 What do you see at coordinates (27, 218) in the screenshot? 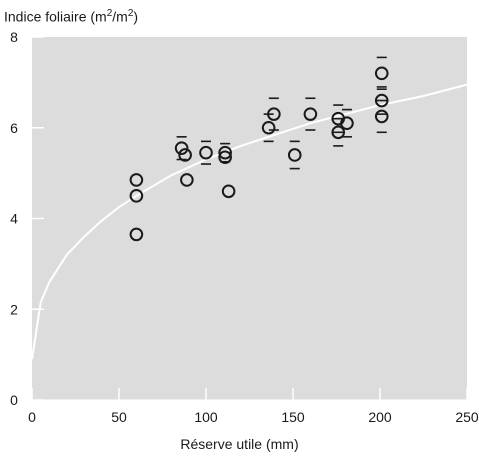
I see `y-axis: 0 2 4 6 8` at bounding box center [27, 218].